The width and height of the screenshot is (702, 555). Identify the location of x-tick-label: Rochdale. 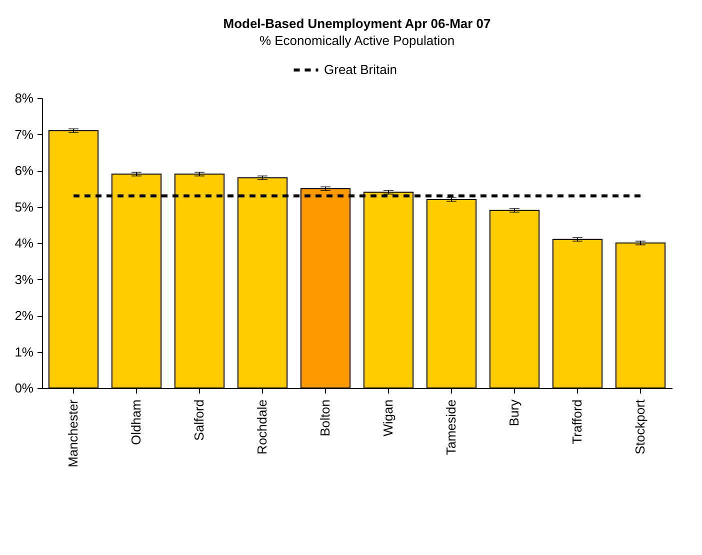
(262, 427).